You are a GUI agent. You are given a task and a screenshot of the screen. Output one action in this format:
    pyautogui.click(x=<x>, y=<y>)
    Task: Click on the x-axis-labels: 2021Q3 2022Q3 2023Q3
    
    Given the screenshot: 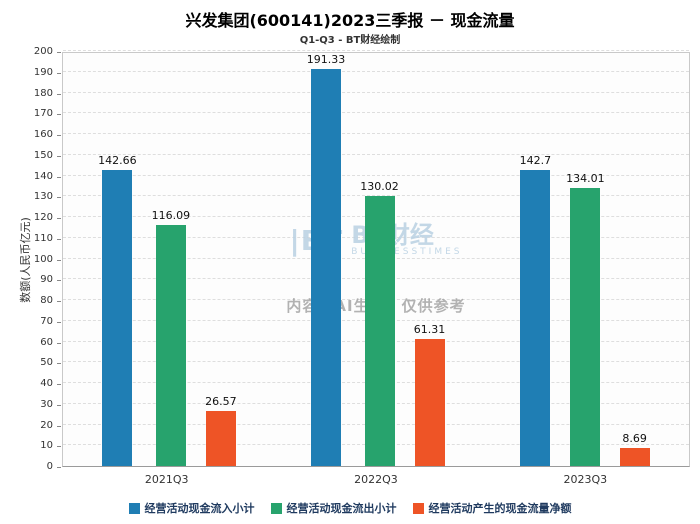 What is the action you would take?
    pyautogui.click(x=376, y=477)
    